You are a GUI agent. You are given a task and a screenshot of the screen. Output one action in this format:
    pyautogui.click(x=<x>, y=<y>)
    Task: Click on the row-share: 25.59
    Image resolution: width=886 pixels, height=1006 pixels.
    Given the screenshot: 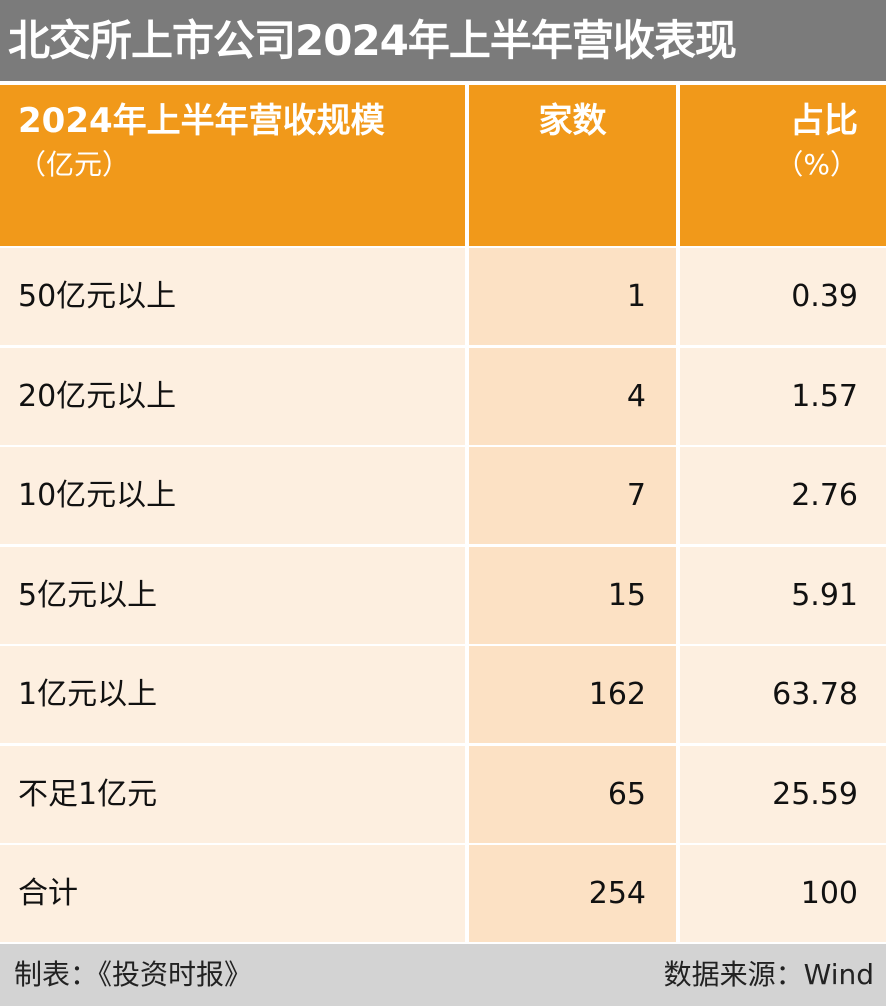 What is the action you would take?
    pyautogui.click(x=783, y=794)
    